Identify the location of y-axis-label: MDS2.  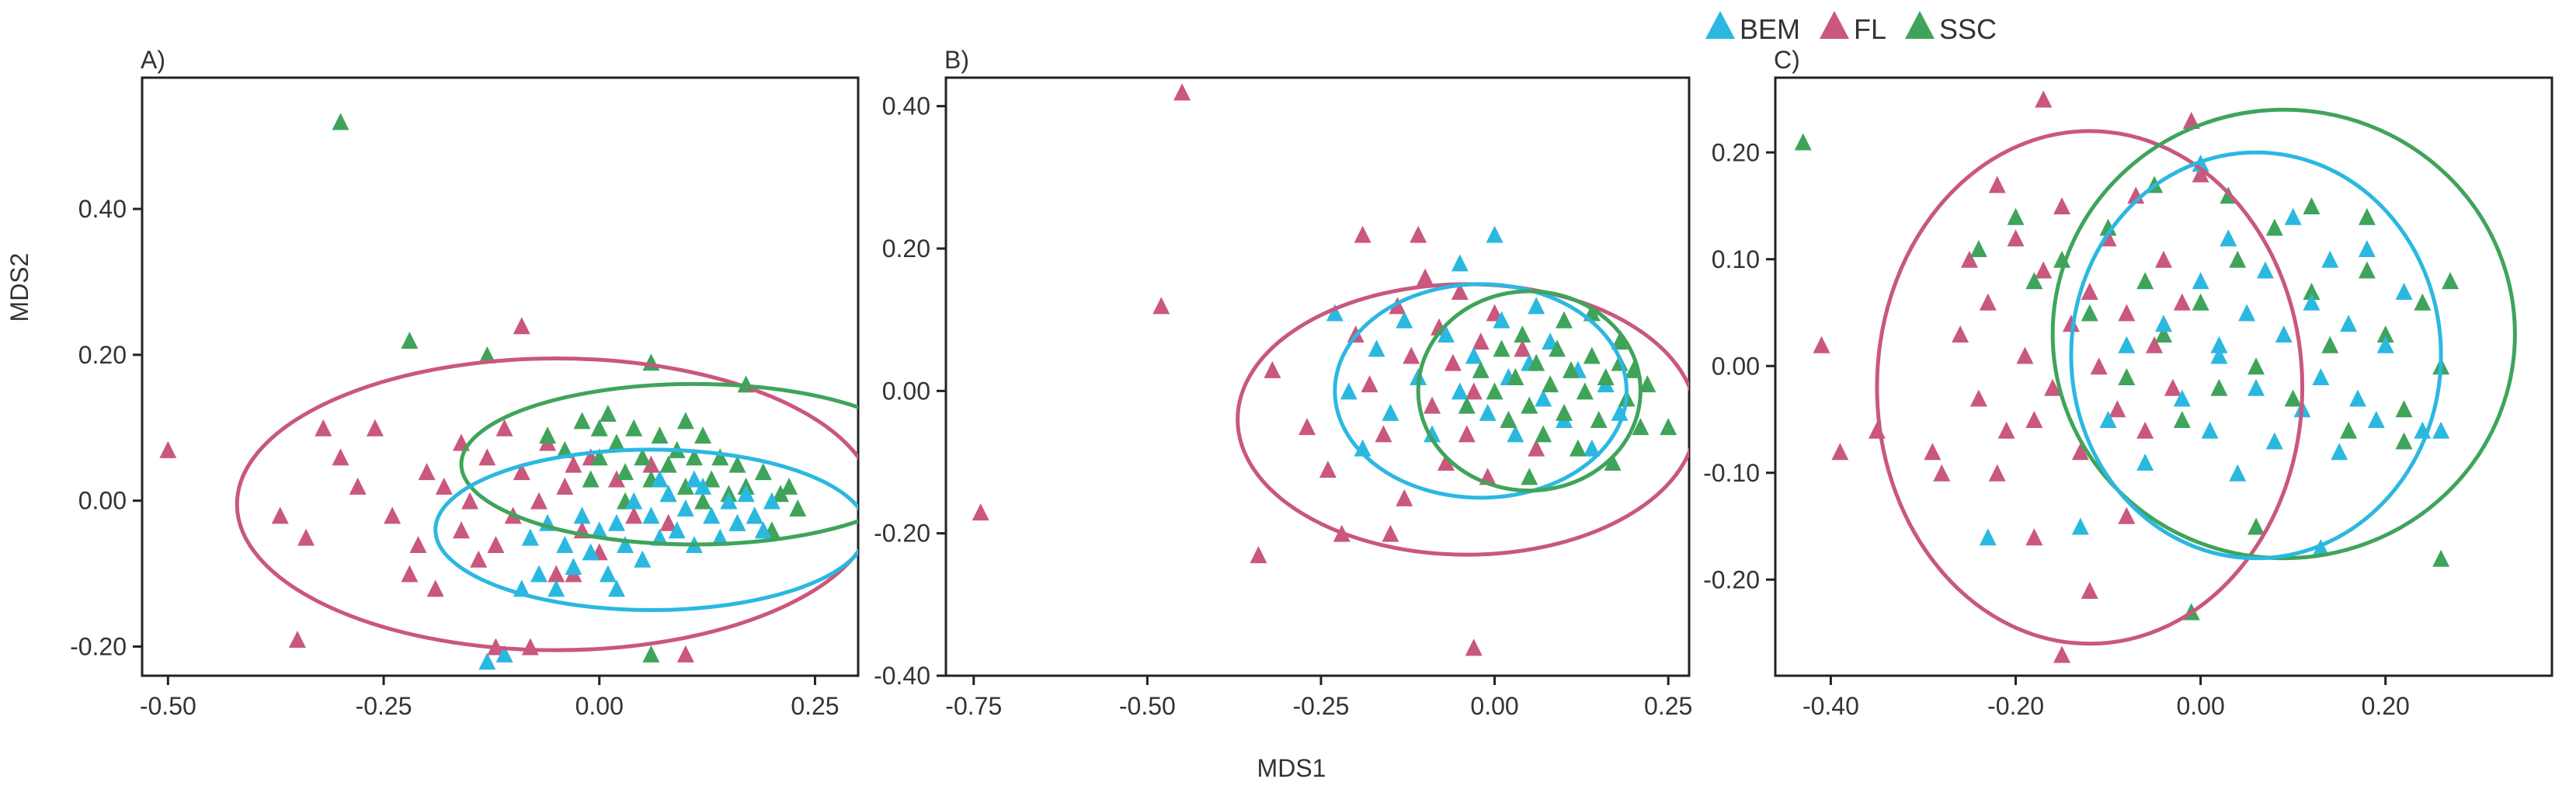
(19, 287).